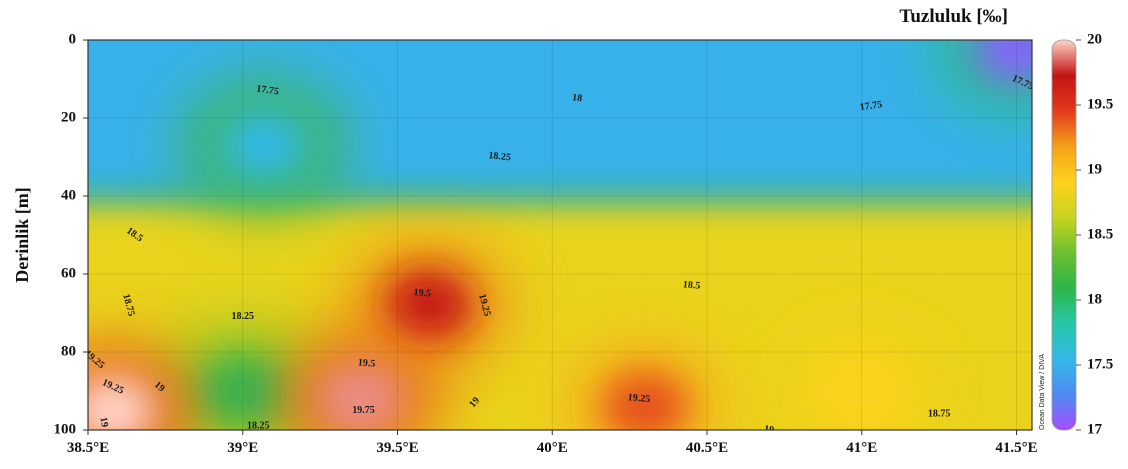 The width and height of the screenshot is (1128, 469). What do you see at coordinates (1094, 299) in the screenshot?
I see `colorbar-tick-label: 18` at bounding box center [1094, 299].